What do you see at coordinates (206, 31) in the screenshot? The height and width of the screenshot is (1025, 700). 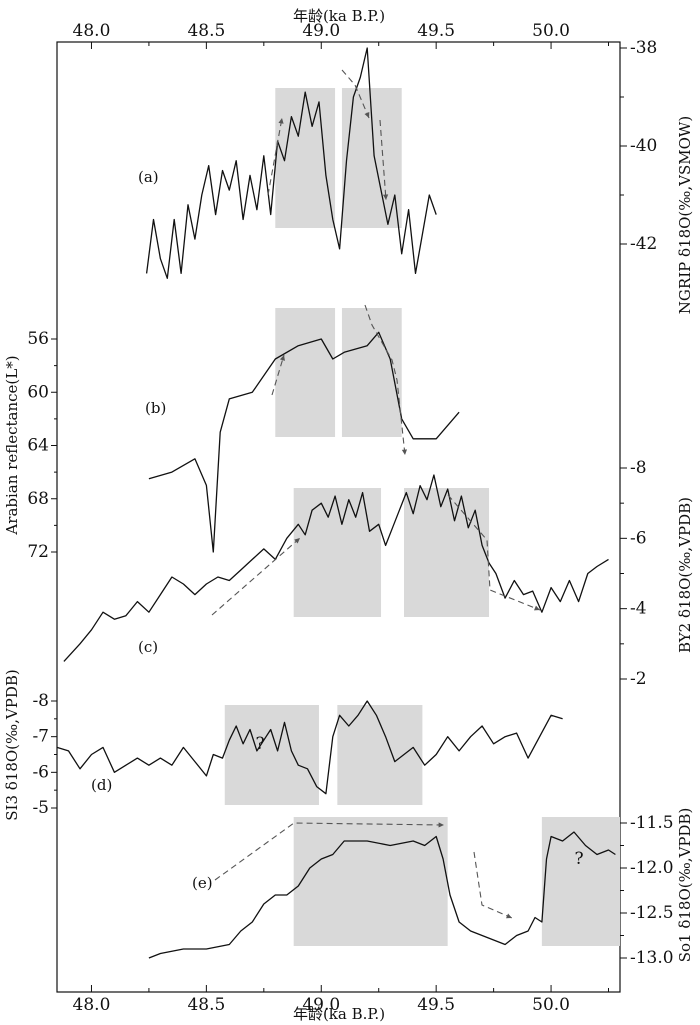 I see `top-axis-tick-label: 48.5` at bounding box center [206, 31].